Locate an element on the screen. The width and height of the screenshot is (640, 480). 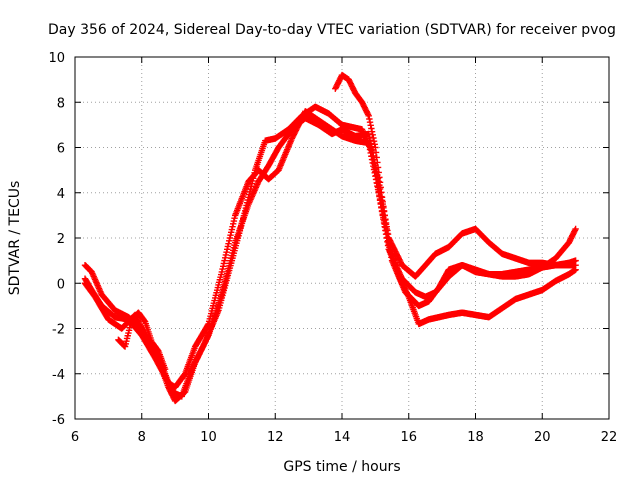
y-tick-label: 6 is located at coordinates (61, 149).